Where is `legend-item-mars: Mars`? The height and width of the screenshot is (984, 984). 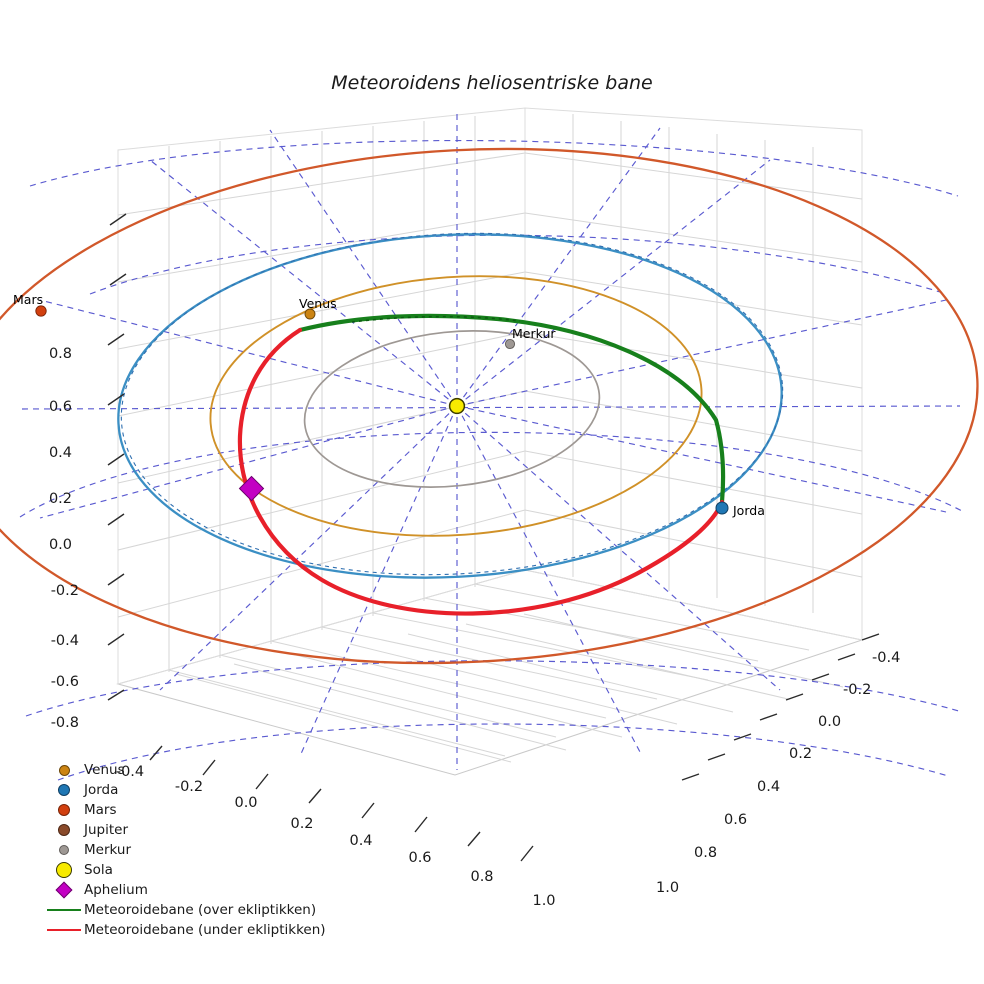
legend-item-mars: Mars is located at coordinates (185, 810).